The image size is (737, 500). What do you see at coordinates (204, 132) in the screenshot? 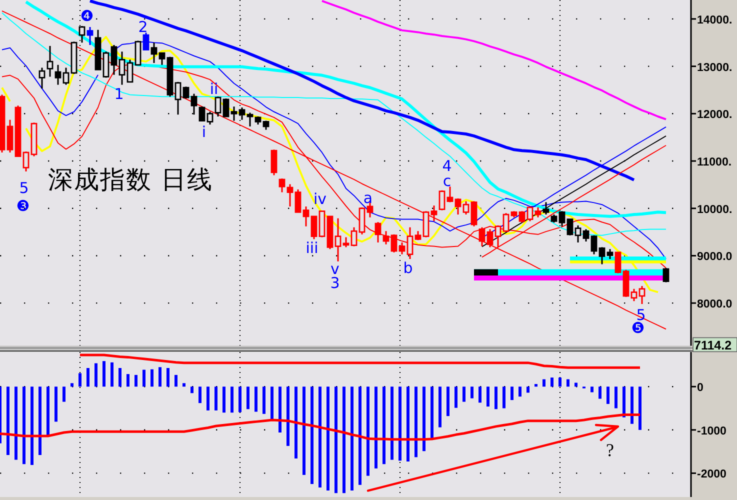
I see `annotation: i` at bounding box center [204, 132].